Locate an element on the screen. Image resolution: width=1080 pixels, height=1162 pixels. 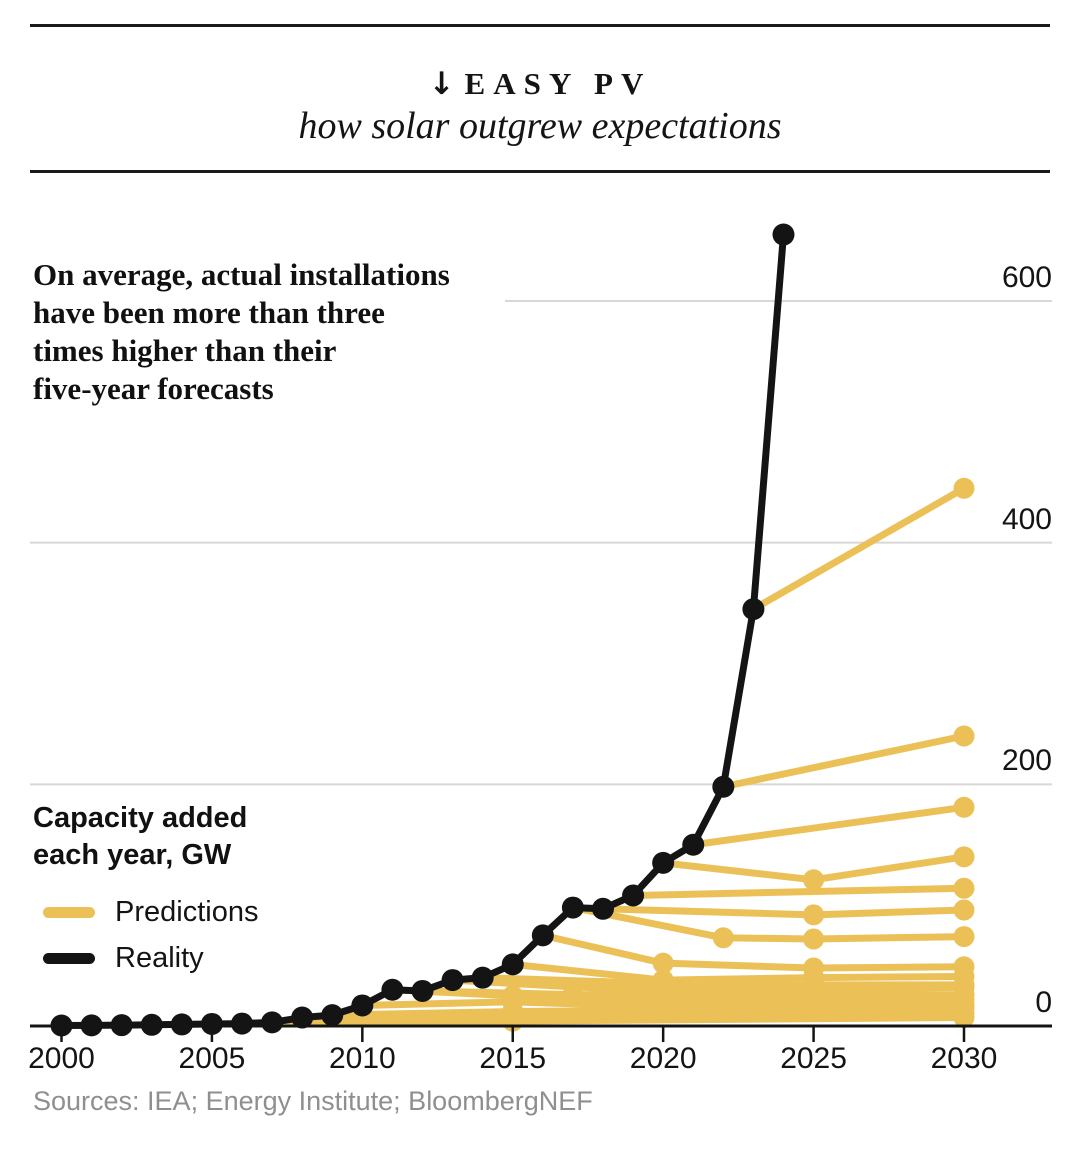
prediction-line-2013 is located at coordinates (708, 985).